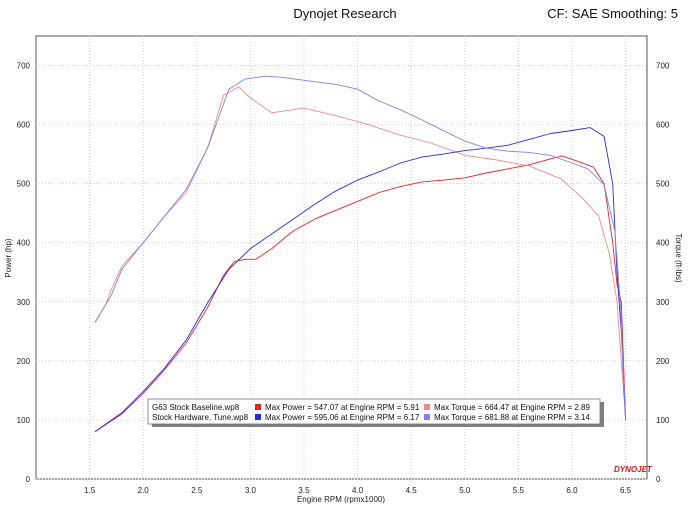  What do you see at coordinates (24, 243) in the screenshot?
I see `y-tick-label-left: 400` at bounding box center [24, 243].